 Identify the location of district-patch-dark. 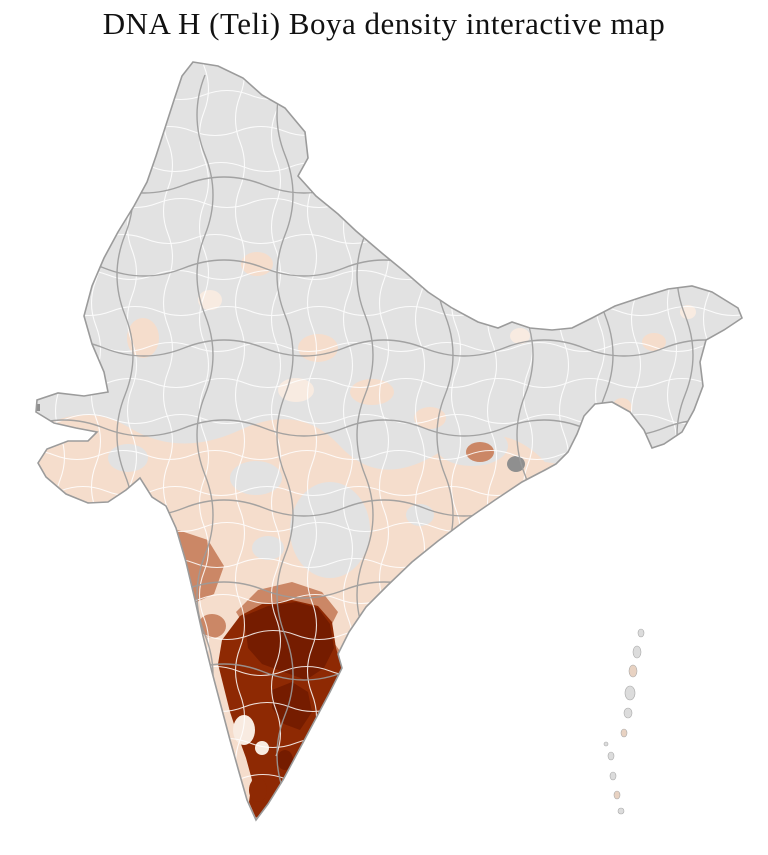
(35, 407).